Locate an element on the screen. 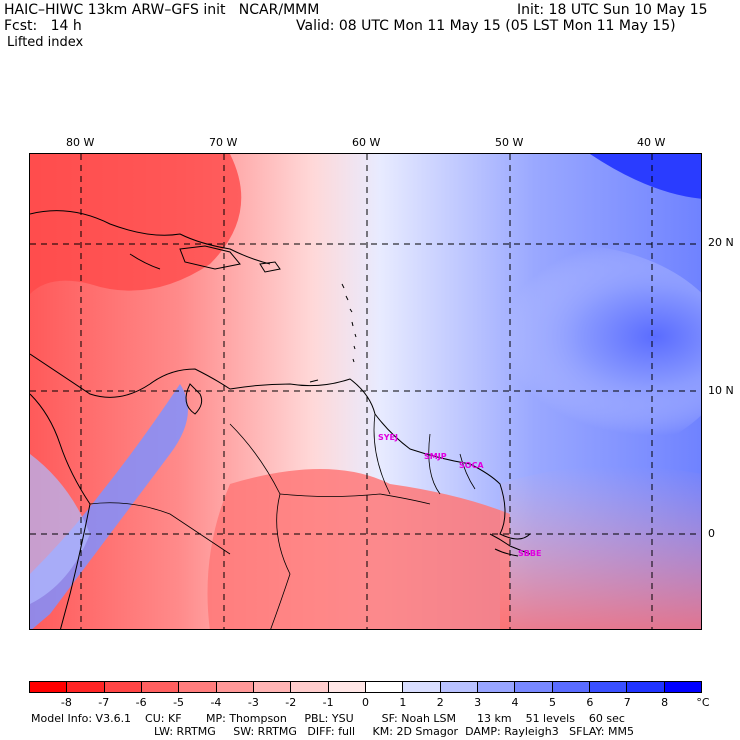 Image resolution: width=740 pixels, height=740 pixels. lon-label-80w: 80 W is located at coordinates (80, 142).